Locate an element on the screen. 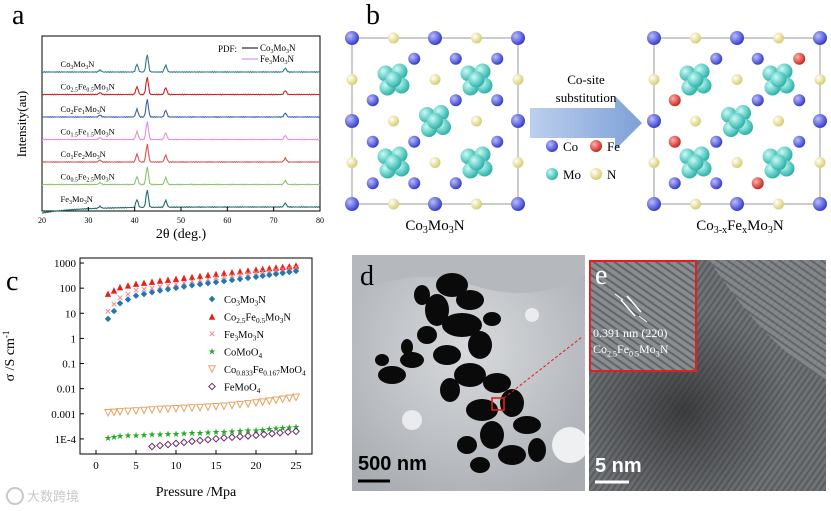  cond-point-3-4: ★ is located at coordinates (136, 435).